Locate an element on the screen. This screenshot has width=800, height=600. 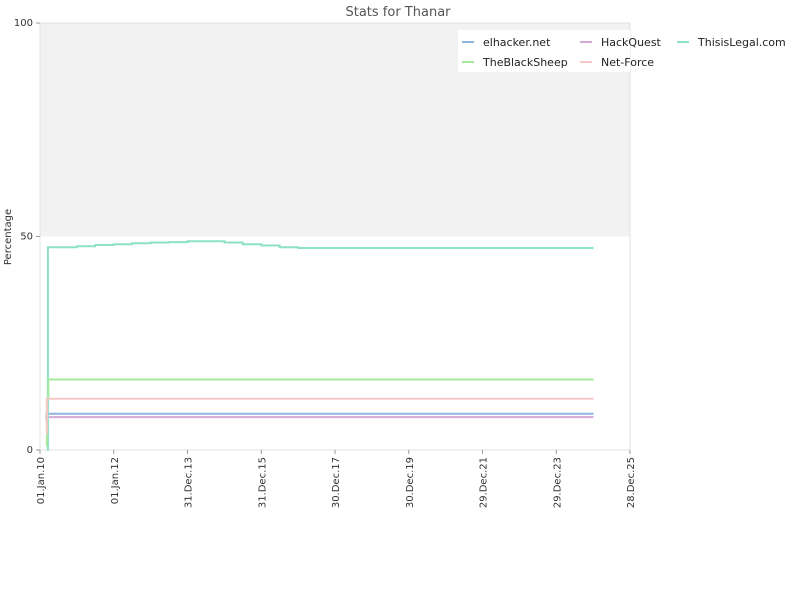
x-tick-label: 31.Dec.13 is located at coordinates (189, 482).